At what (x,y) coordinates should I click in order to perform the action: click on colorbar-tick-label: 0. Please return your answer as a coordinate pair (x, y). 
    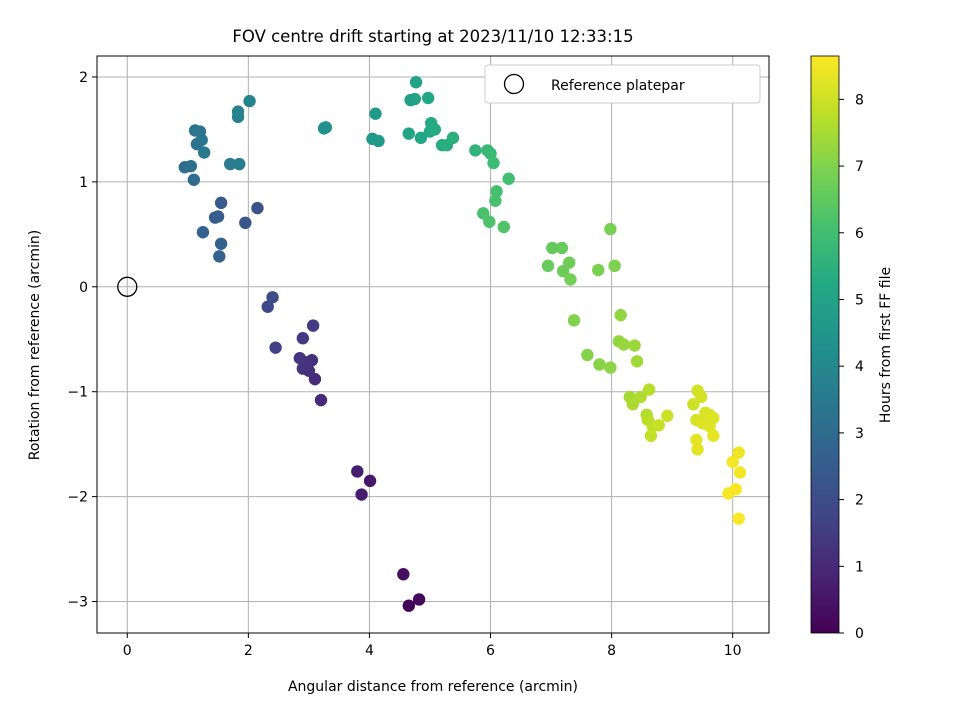
    Looking at the image, I should click on (859, 634).